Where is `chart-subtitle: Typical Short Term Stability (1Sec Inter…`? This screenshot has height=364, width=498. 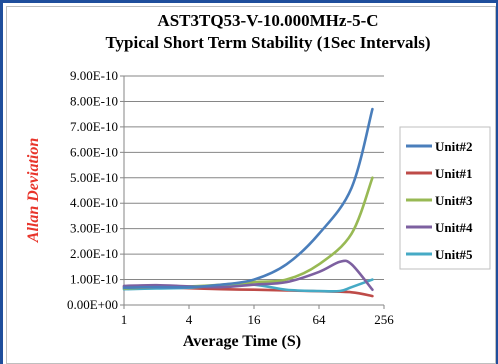
chart-subtitle: Typical Short Term Stability (1Sec Inter… is located at coordinates (267, 42).